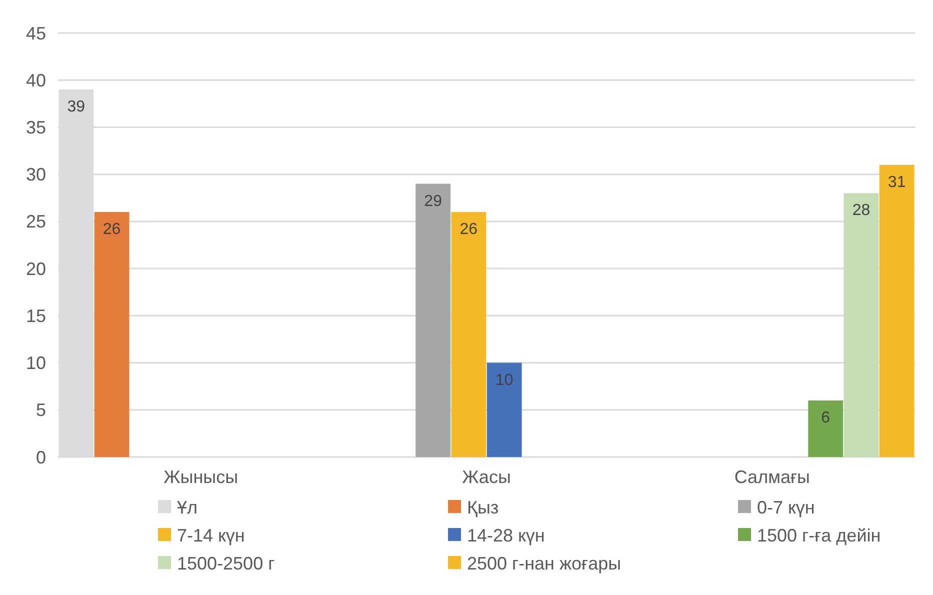 This screenshot has width=933, height=595. What do you see at coordinates (897, 182) in the screenshot?
I see `data-label: 31` at bounding box center [897, 182].